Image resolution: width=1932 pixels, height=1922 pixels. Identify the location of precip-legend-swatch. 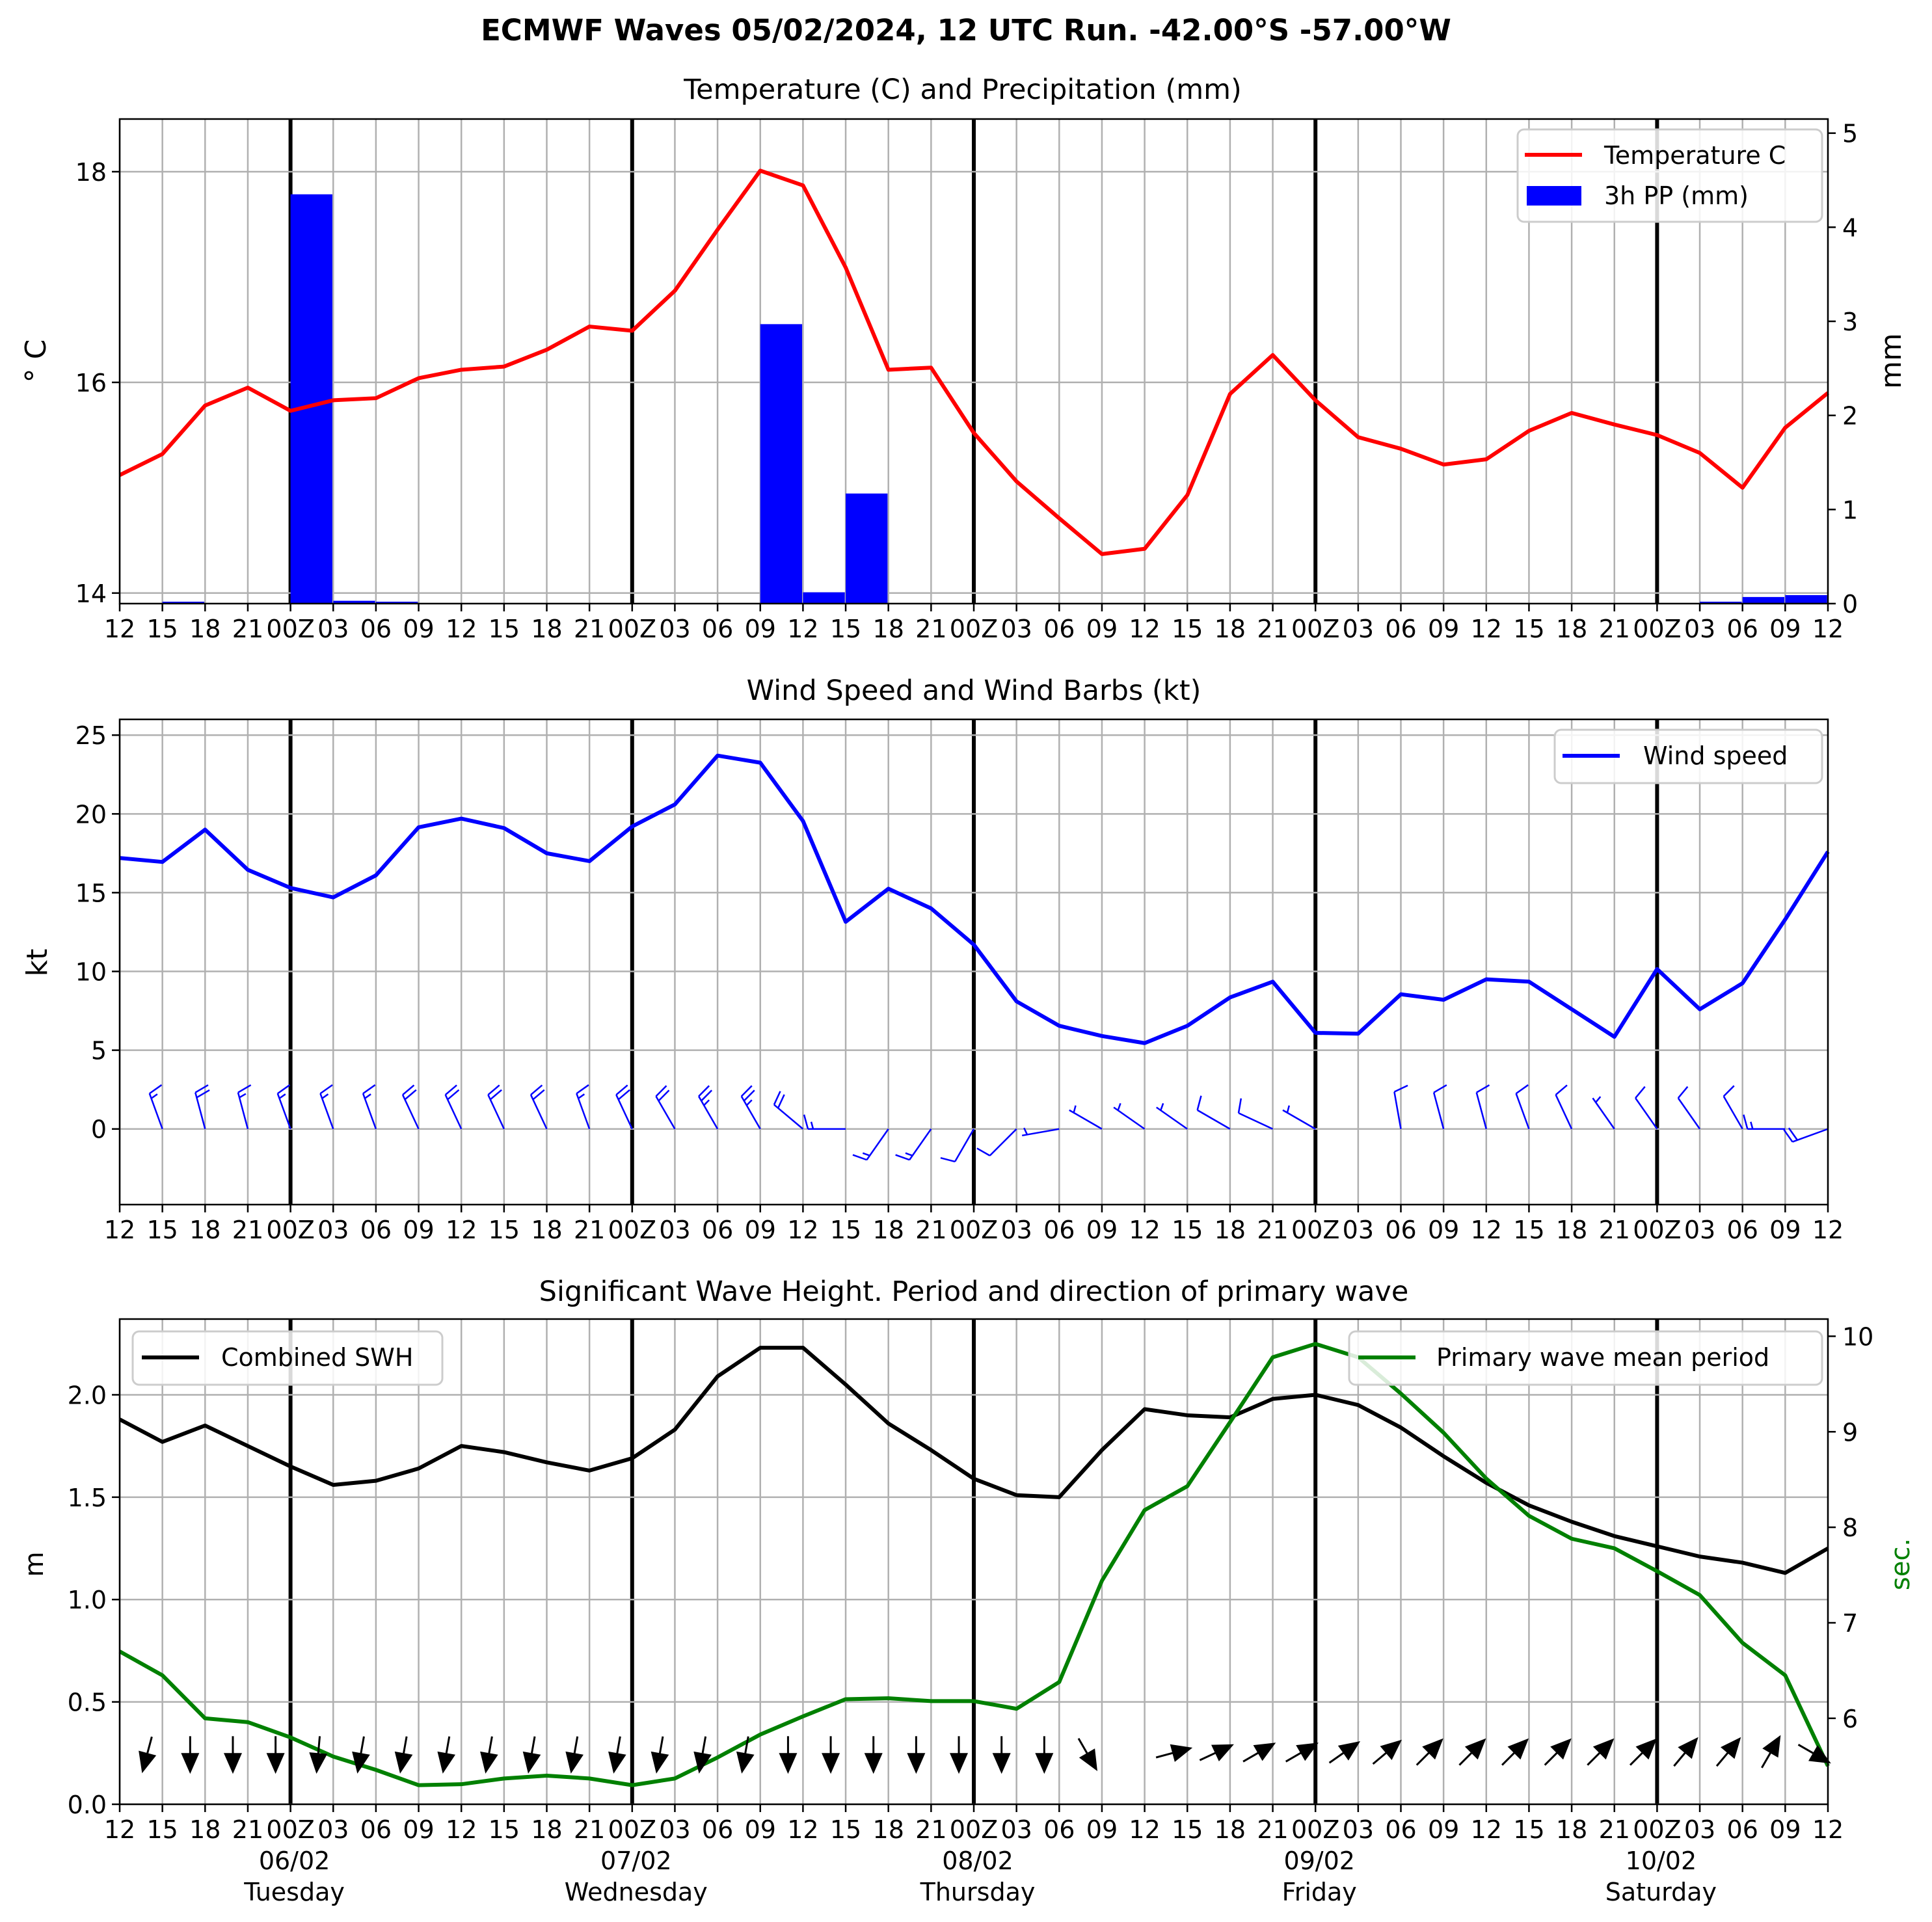
(1554, 196).